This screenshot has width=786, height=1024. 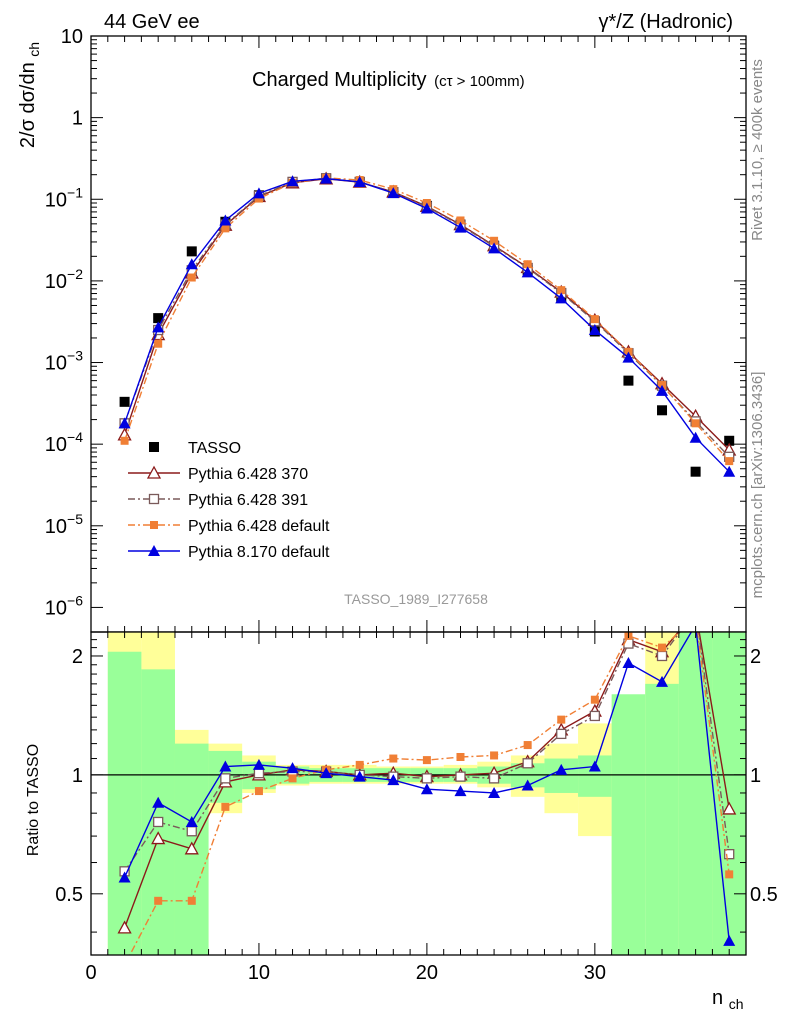 What do you see at coordinates (75, 192) in the screenshot?
I see `y-tick-label-exponent: −1` at bounding box center [75, 192].